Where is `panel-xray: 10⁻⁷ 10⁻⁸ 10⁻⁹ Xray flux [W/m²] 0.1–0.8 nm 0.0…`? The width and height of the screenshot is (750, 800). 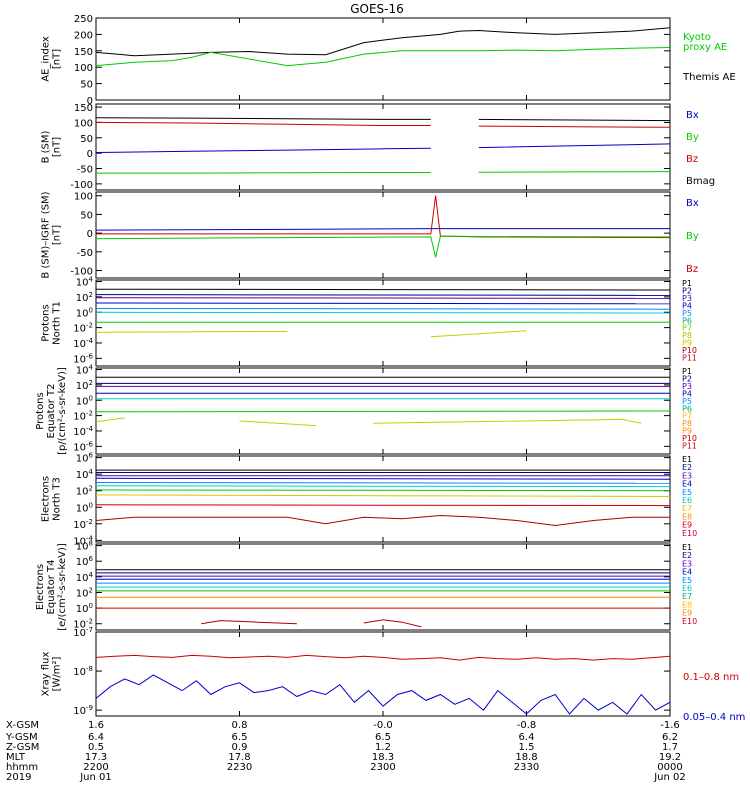
panel-xray: 10⁻⁷ 10⁻⁸ 10⁻⁹ Xray flux [W/m²] 0.1–0.8 nm 0.0… is located at coordinates (393, 674).